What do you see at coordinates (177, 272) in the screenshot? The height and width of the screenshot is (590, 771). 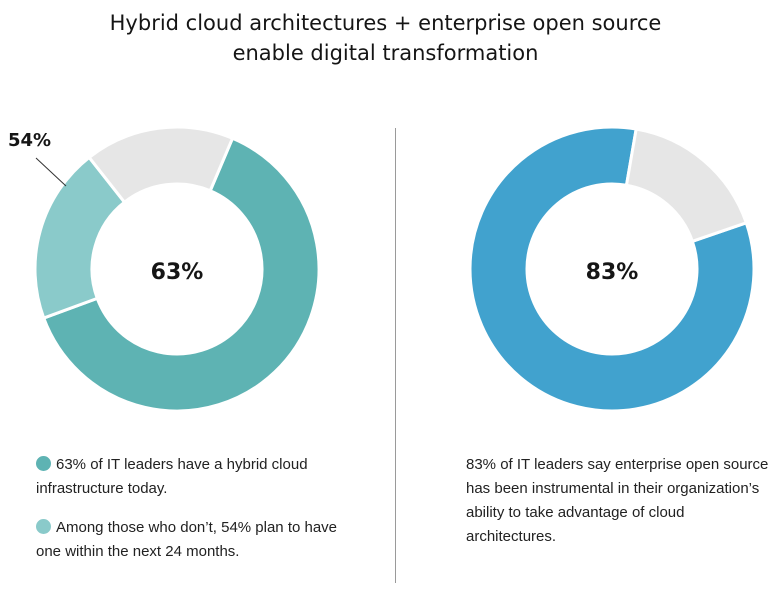 I see `left-center-label: 63%` at bounding box center [177, 272].